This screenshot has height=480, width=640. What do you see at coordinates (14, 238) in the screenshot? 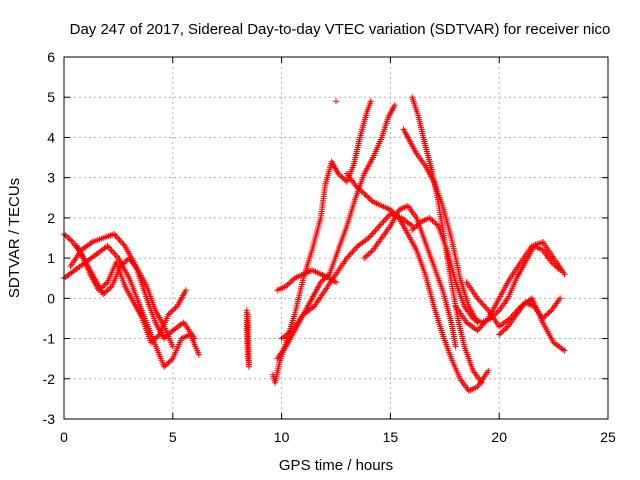
I see `y-axis-label: SDTVAR / TECUs` at bounding box center [14, 238].